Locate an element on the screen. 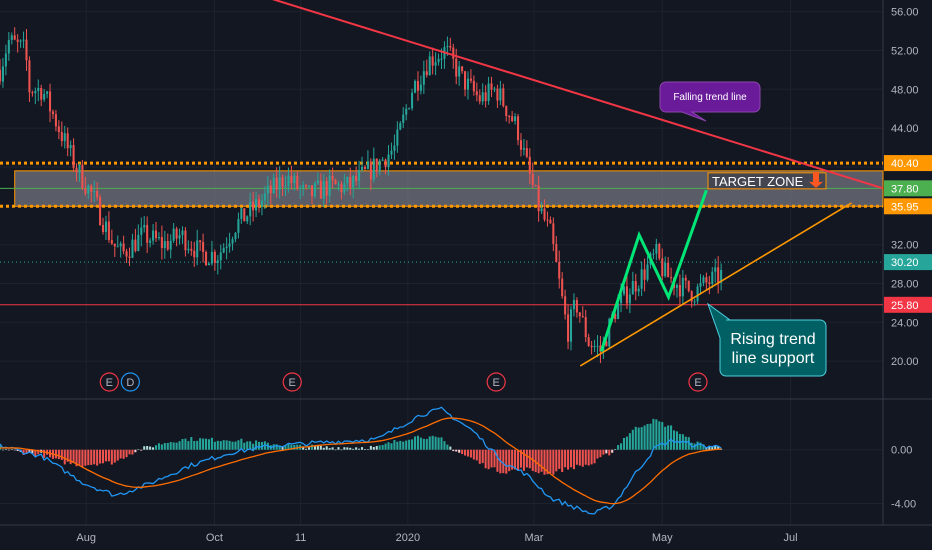 The image size is (932, 550). event-marker-label: E is located at coordinates (697, 383).